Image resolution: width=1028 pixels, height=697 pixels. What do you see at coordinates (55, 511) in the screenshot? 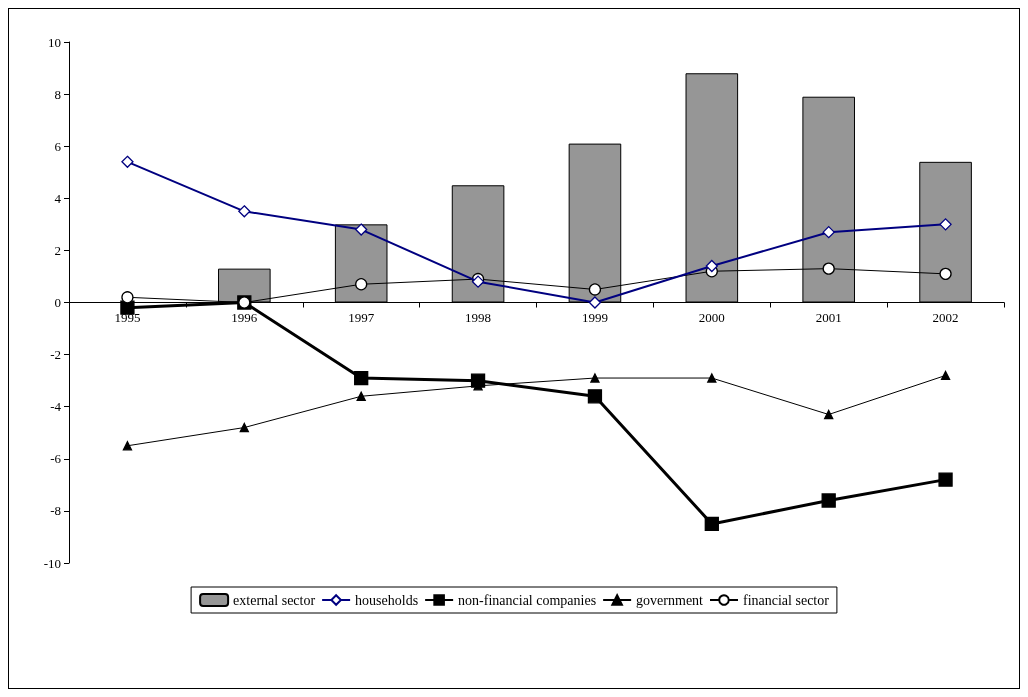
I see `y-tick-label: -8` at bounding box center [55, 511].